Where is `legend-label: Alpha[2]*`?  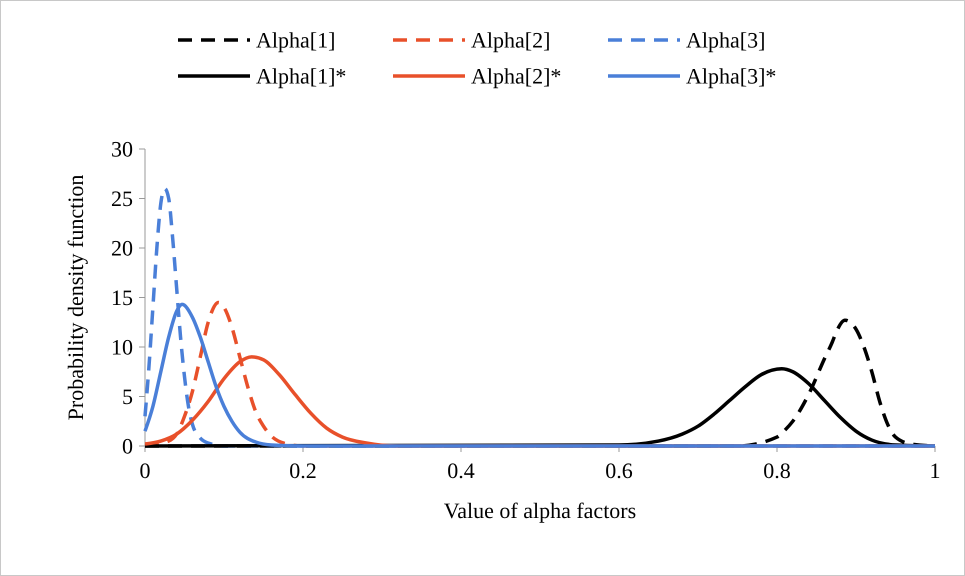
legend-label: Alpha[2]* is located at coordinates (516, 76).